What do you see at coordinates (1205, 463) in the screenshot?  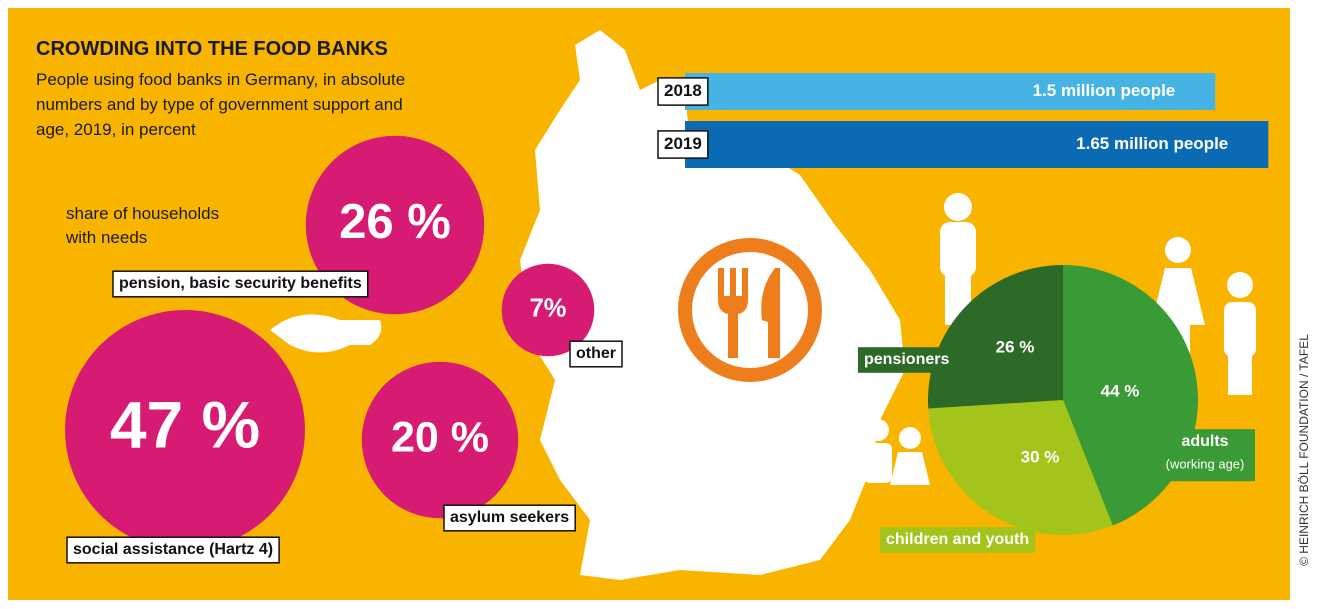 I see `annotation: (working age)` at bounding box center [1205, 463].